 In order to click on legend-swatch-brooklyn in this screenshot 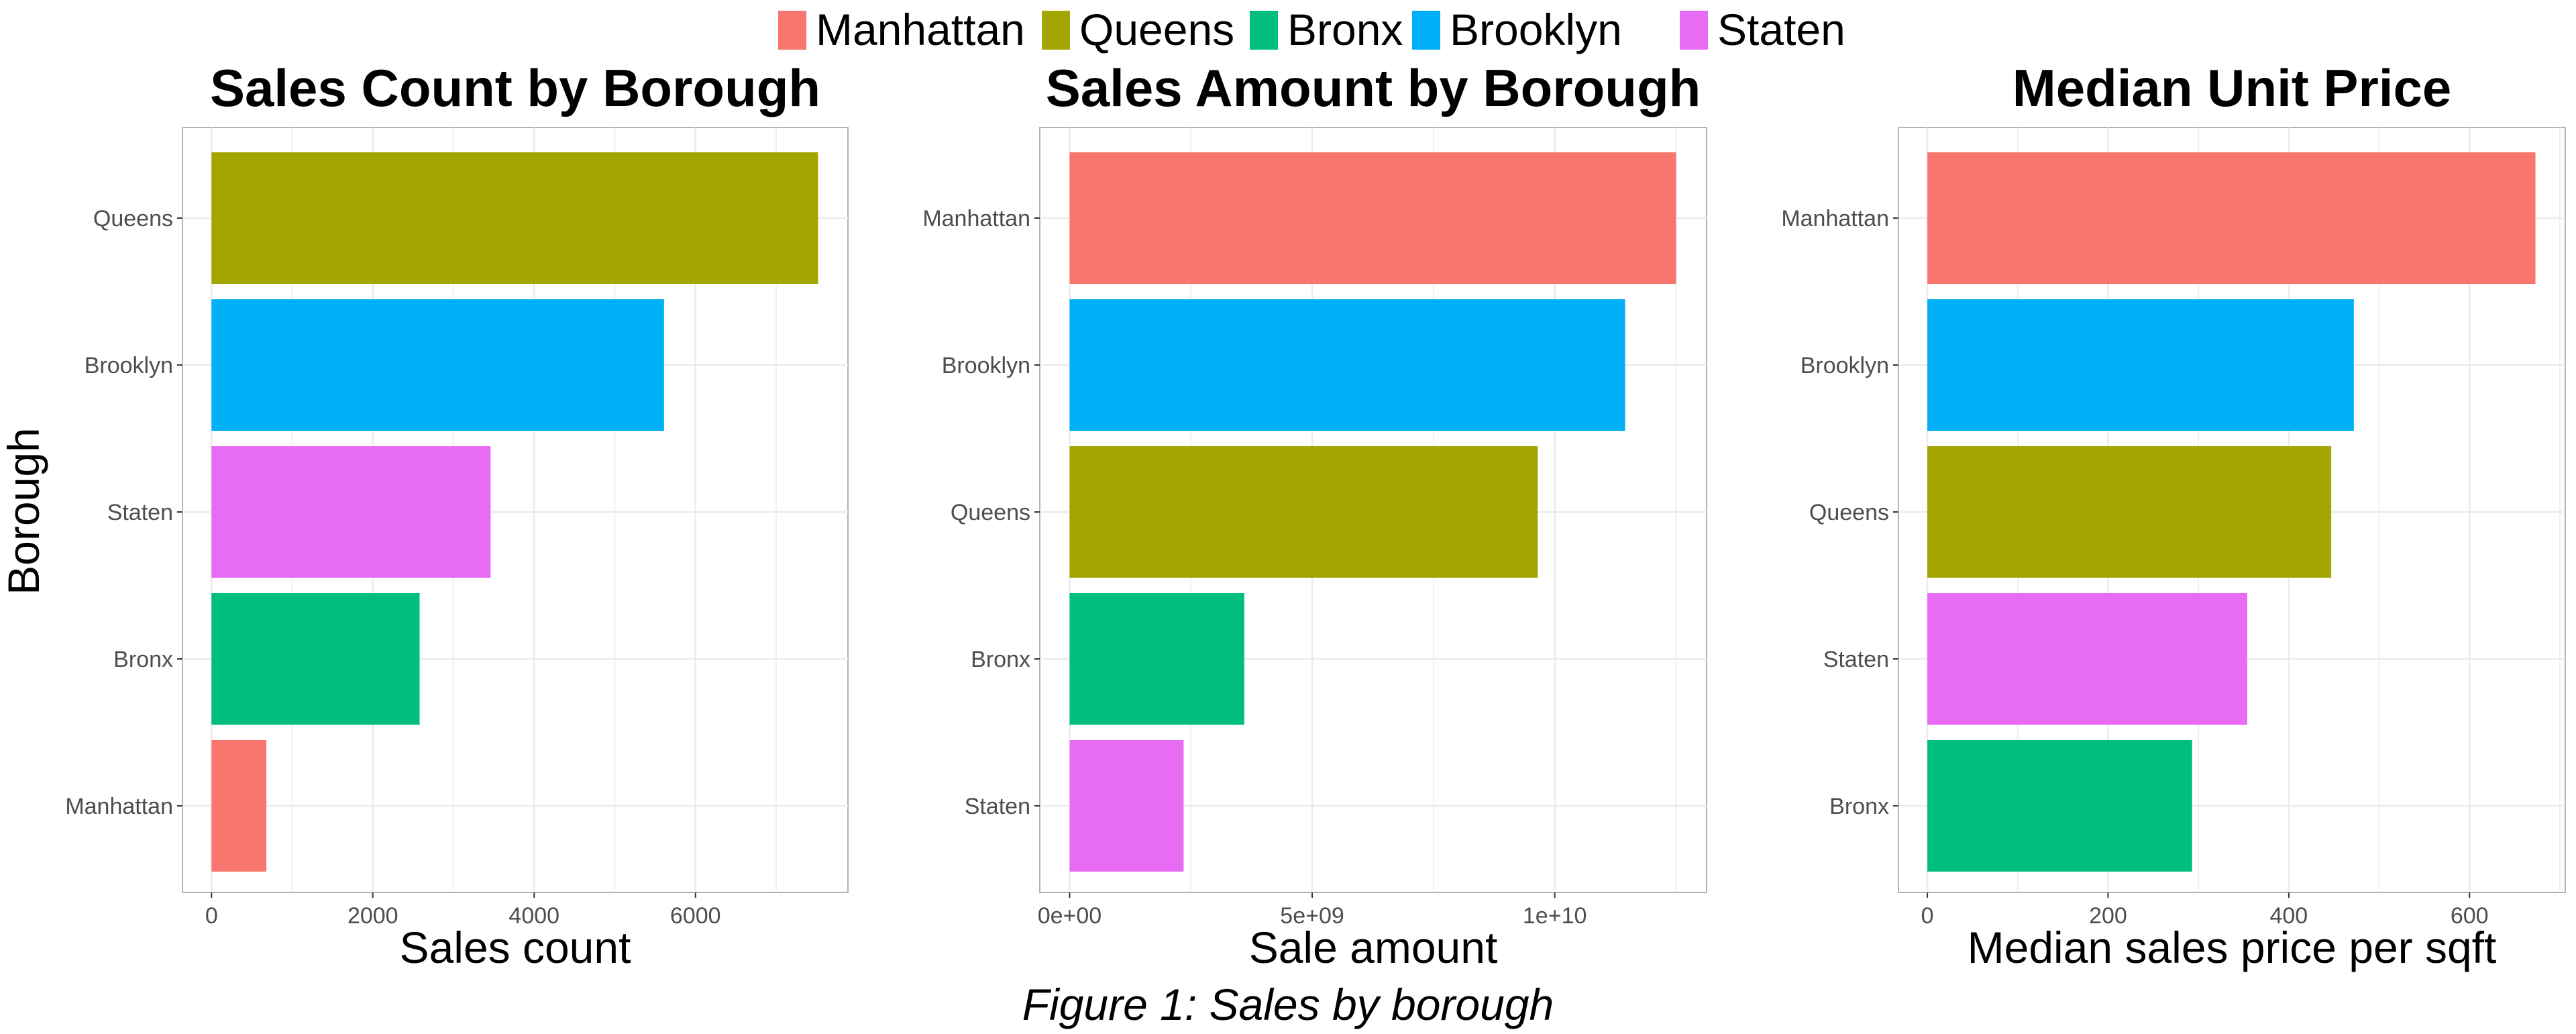, I will do `click(1426, 30)`.